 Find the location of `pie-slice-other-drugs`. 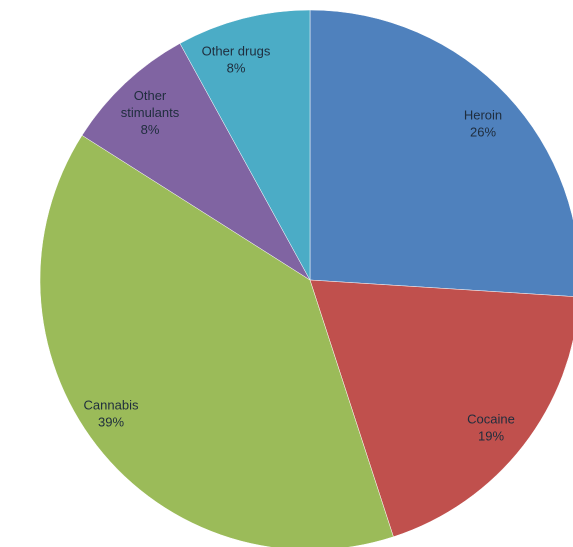

pie-slice-other-drugs is located at coordinates (245, 145).